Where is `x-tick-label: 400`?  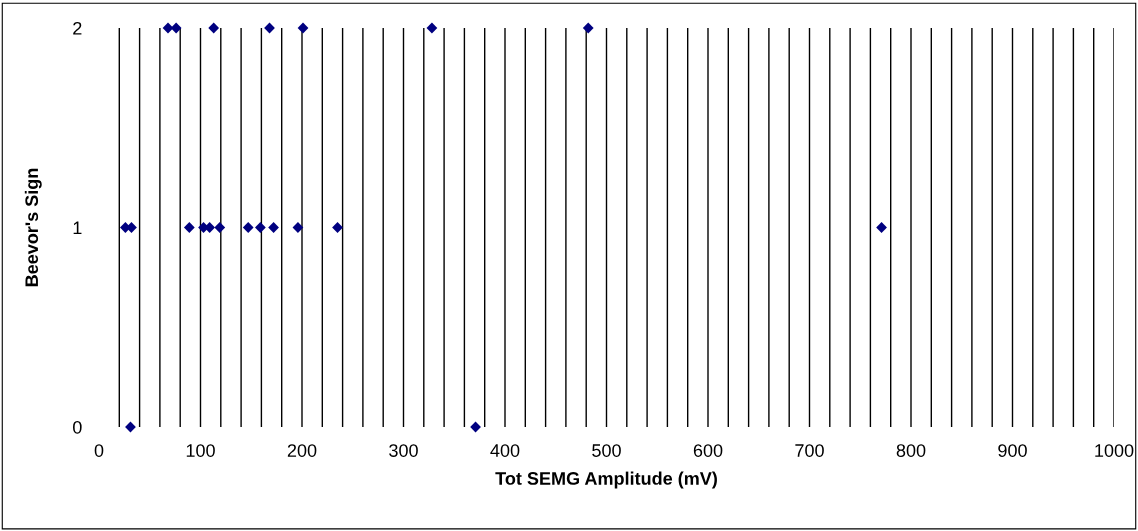
x-tick-label: 400 is located at coordinates (505, 450).